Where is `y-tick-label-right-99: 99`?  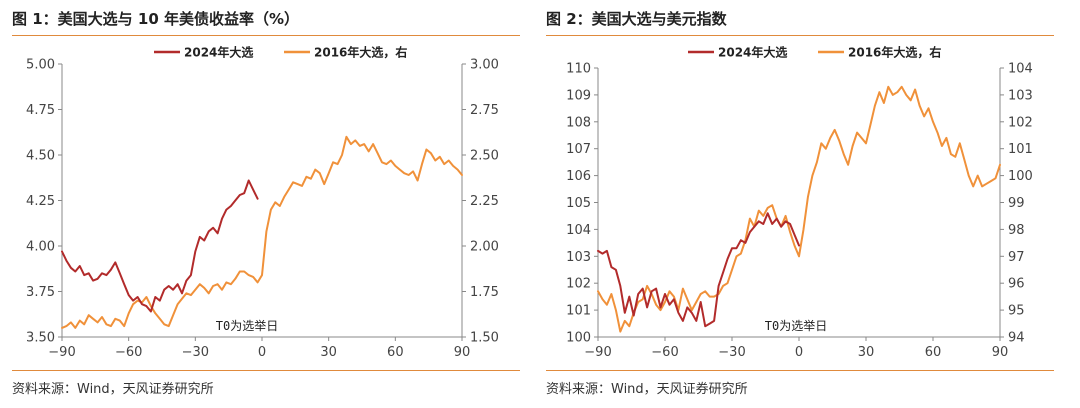
y-tick-label-right-99: 99 is located at coordinates (1016, 203).